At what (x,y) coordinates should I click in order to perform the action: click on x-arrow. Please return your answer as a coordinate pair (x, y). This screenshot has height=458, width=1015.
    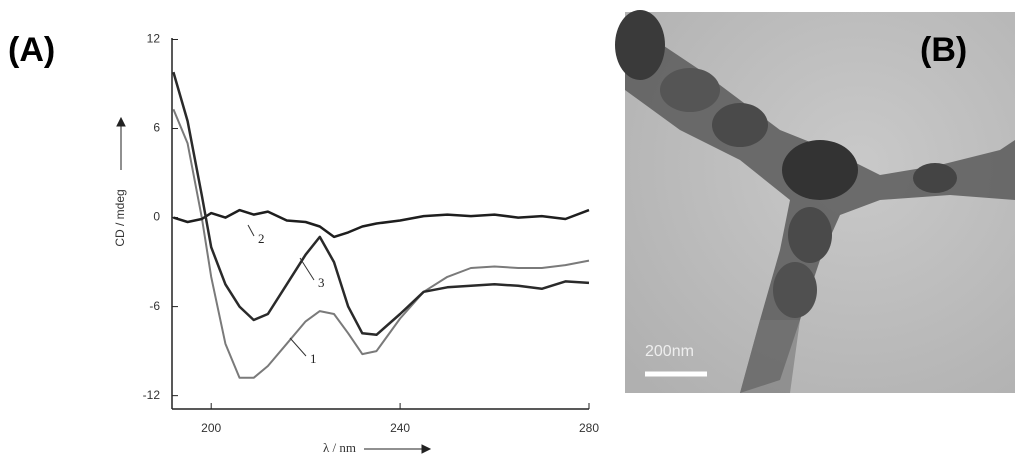
    Looking at the image, I should click on (398, 449).